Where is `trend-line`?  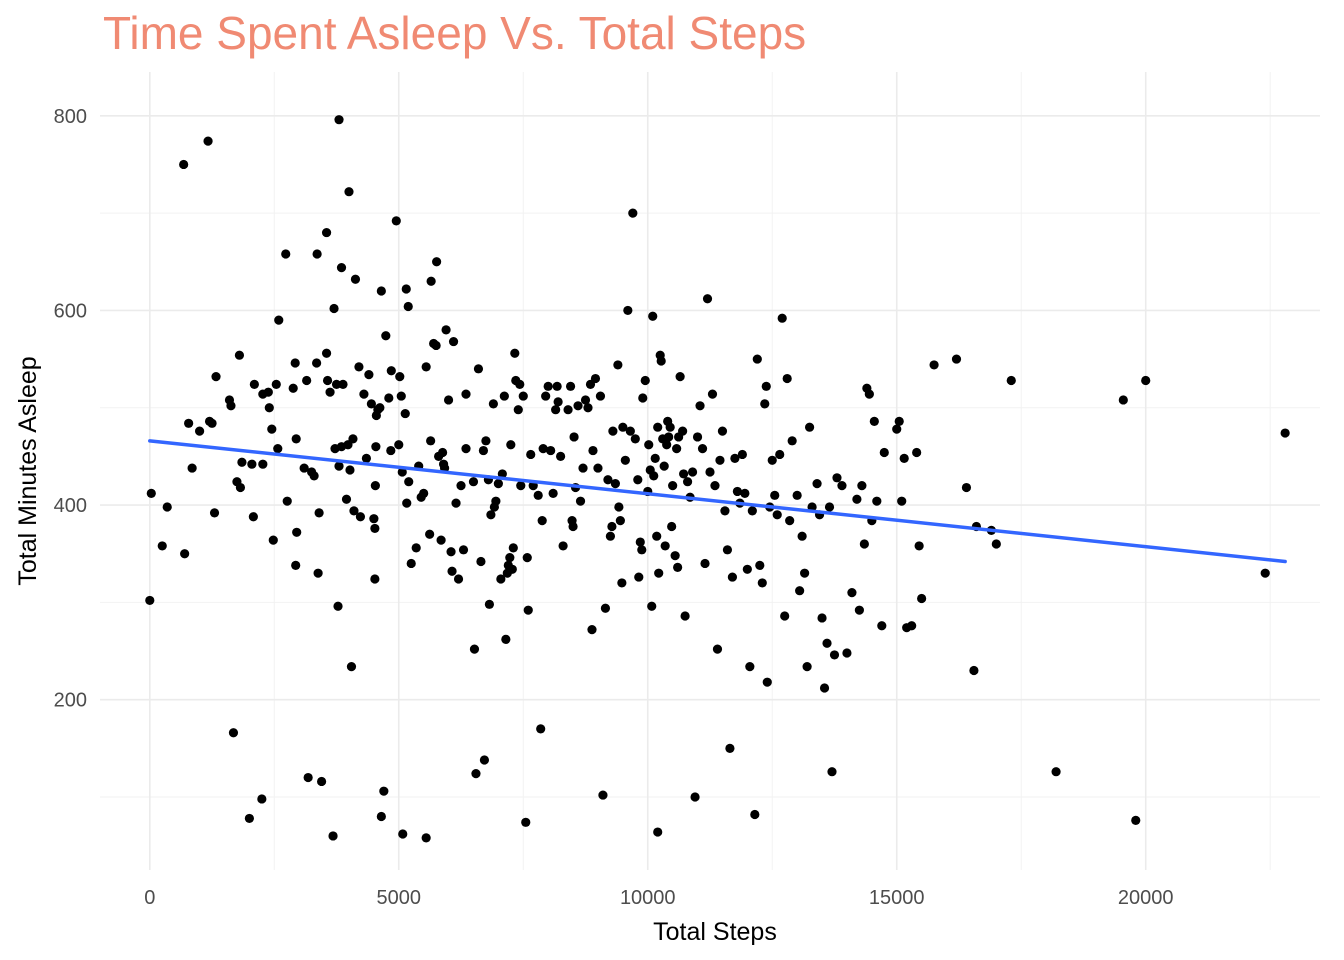
trend-line is located at coordinates (717, 501).